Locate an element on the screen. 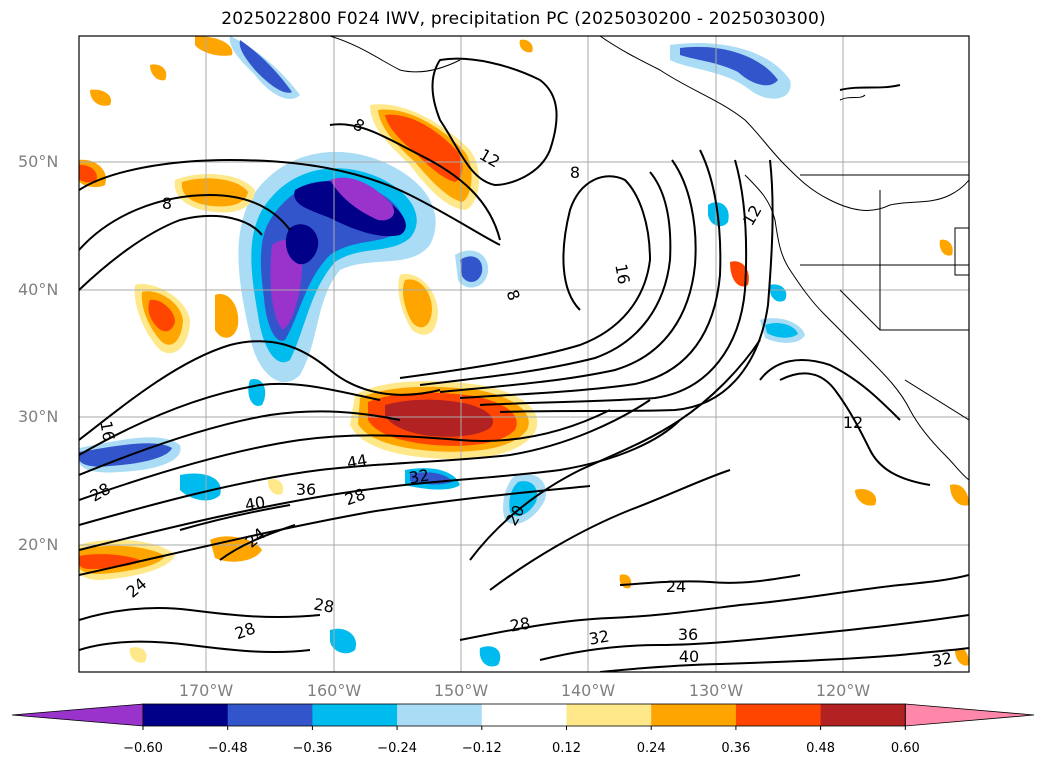 The height and width of the screenshot is (765, 1047). contour-label: 44 is located at coordinates (356, 461).